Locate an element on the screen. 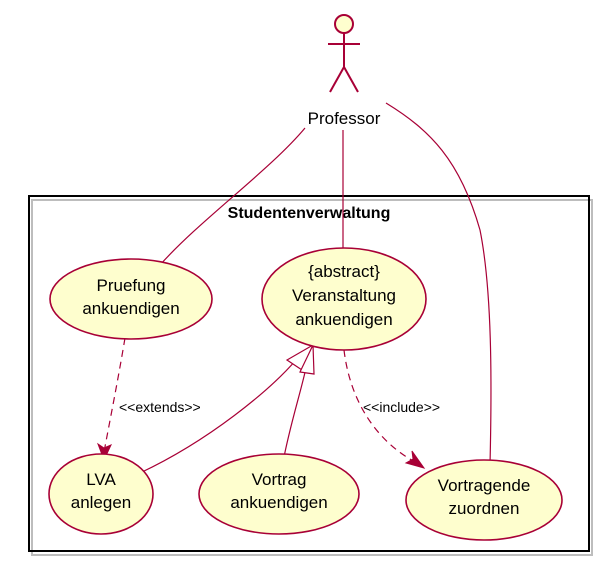  usecase-veranstaltung-ankuendigen: {abstract} Veranstaltung ankuendigen is located at coordinates (344, 299).